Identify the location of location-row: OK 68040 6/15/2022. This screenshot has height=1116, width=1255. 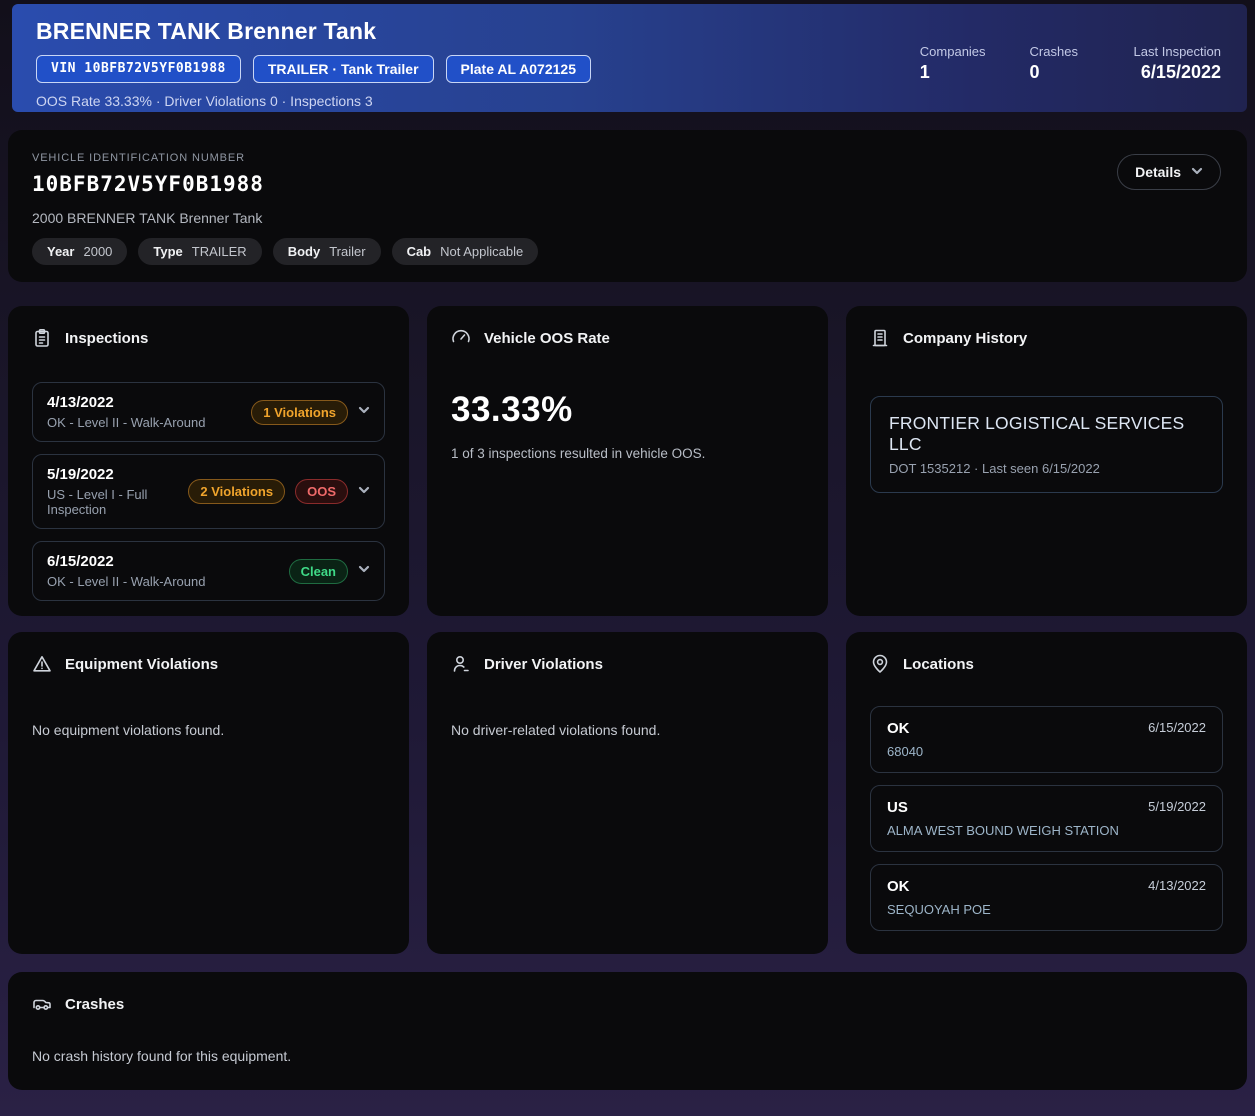
(1046, 739).